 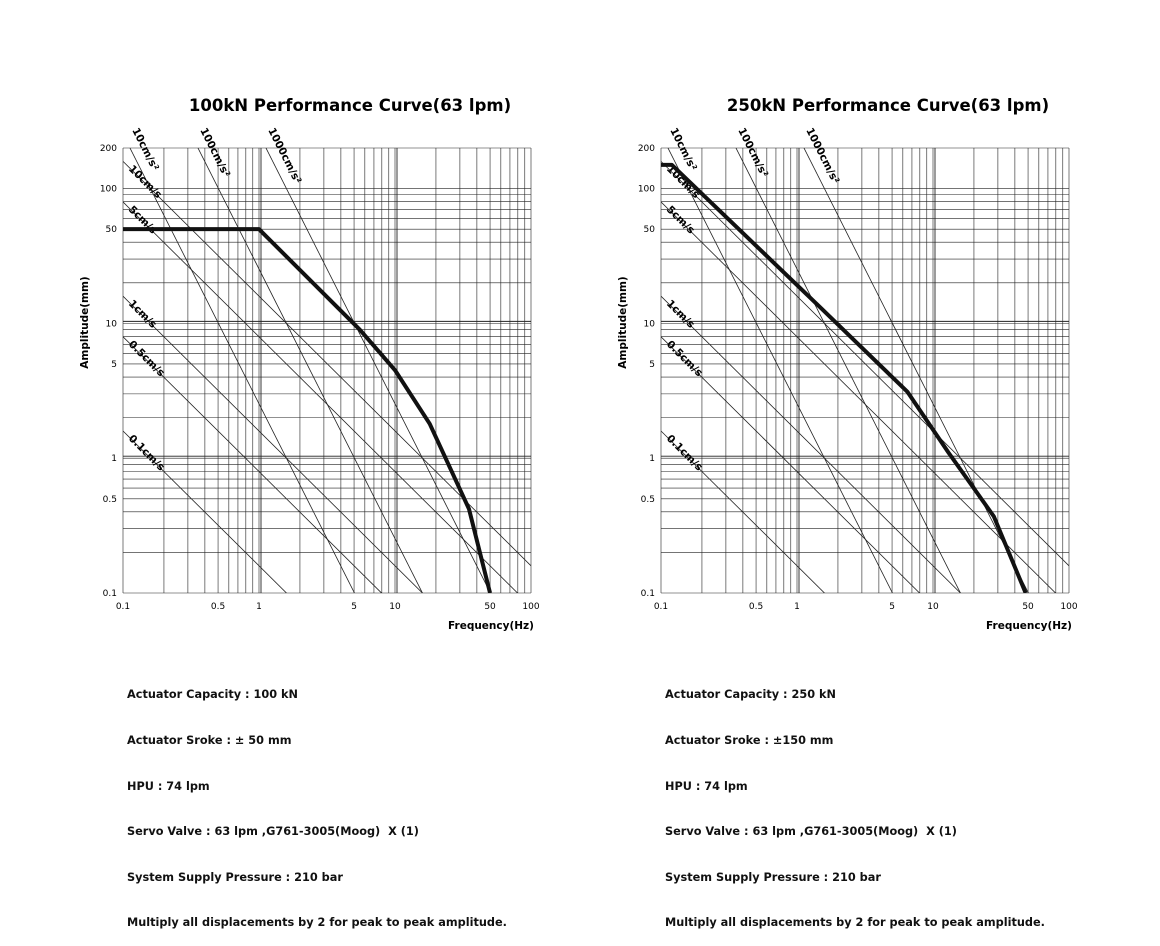 What do you see at coordinates (750, 695) in the screenshot?
I see `spec-line: Actuator Capacity : 250 kN` at bounding box center [750, 695].